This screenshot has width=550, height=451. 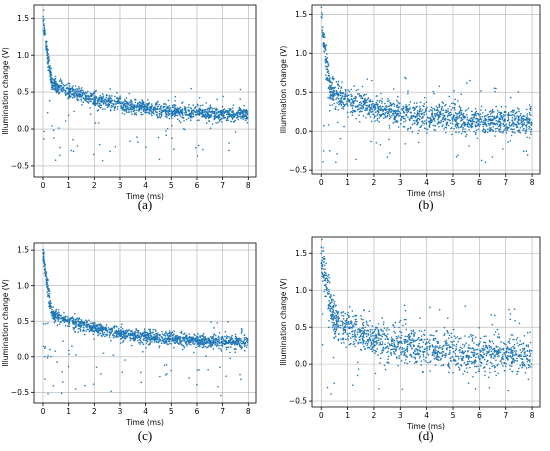 I want to click on x-tick-label: 5, so click(x=171, y=411).